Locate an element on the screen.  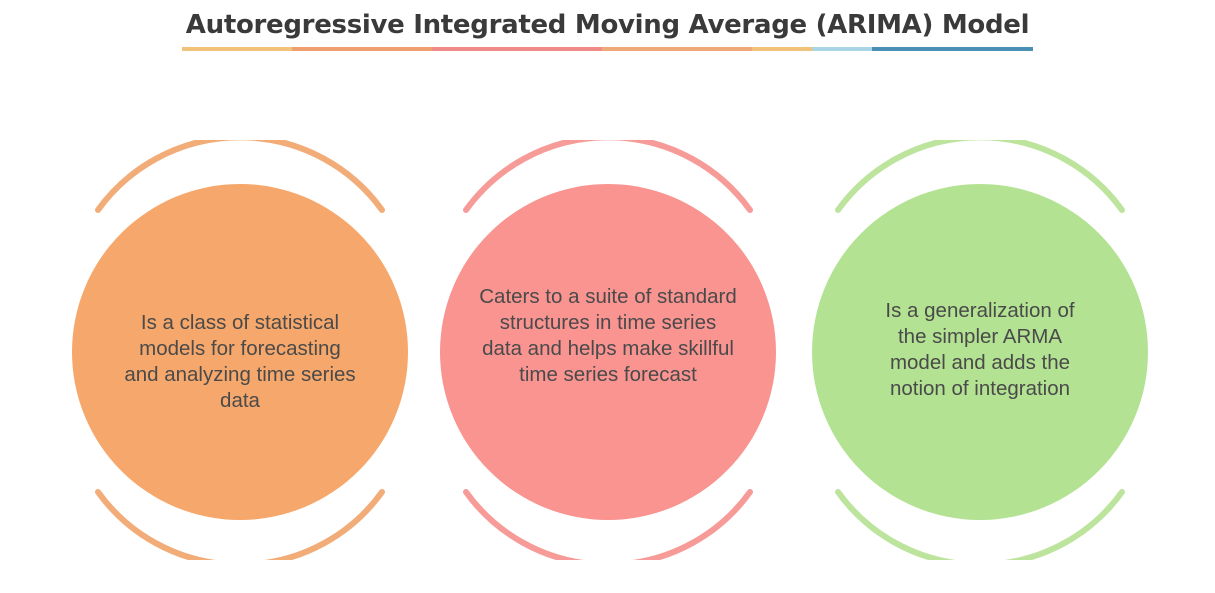
card-1-top-arc is located at coordinates (240, 176).